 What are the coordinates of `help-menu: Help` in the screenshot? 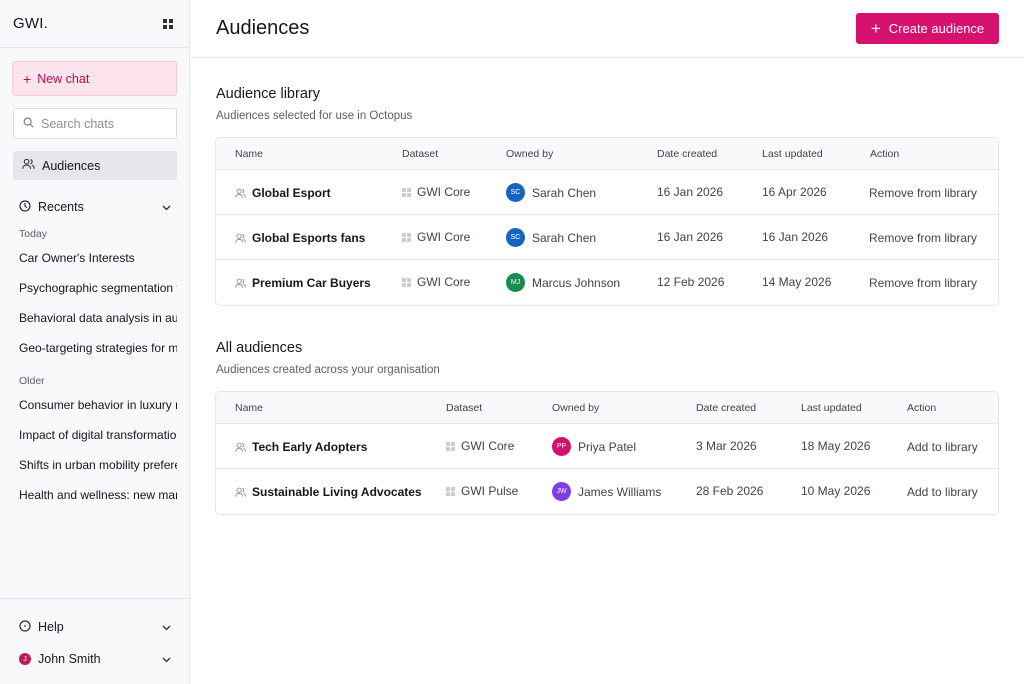 It's located at (95, 627).